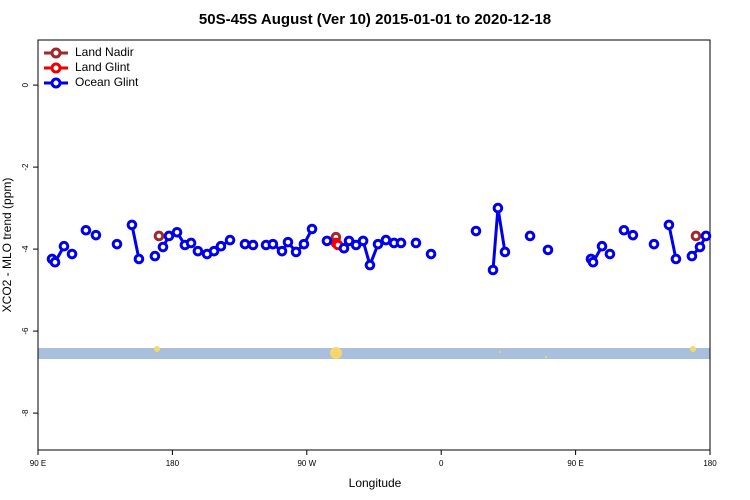  What do you see at coordinates (425, 352) in the screenshot?
I see `coverage-spots` at bounding box center [425, 352].